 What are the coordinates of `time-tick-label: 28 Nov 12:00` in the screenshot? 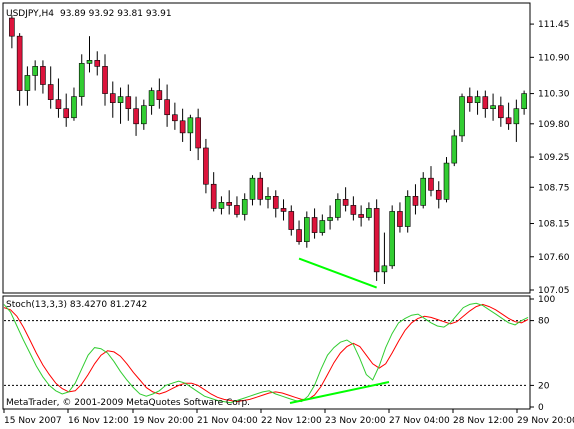 It's located at (483, 421).